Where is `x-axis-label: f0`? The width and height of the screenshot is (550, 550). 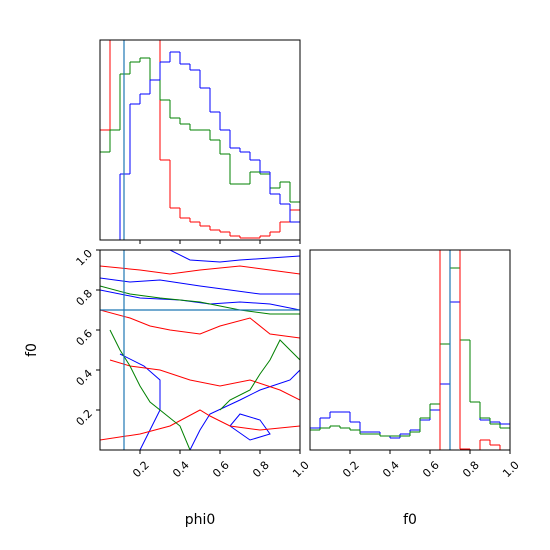
x-axis-label: f0 is located at coordinates (410, 520).